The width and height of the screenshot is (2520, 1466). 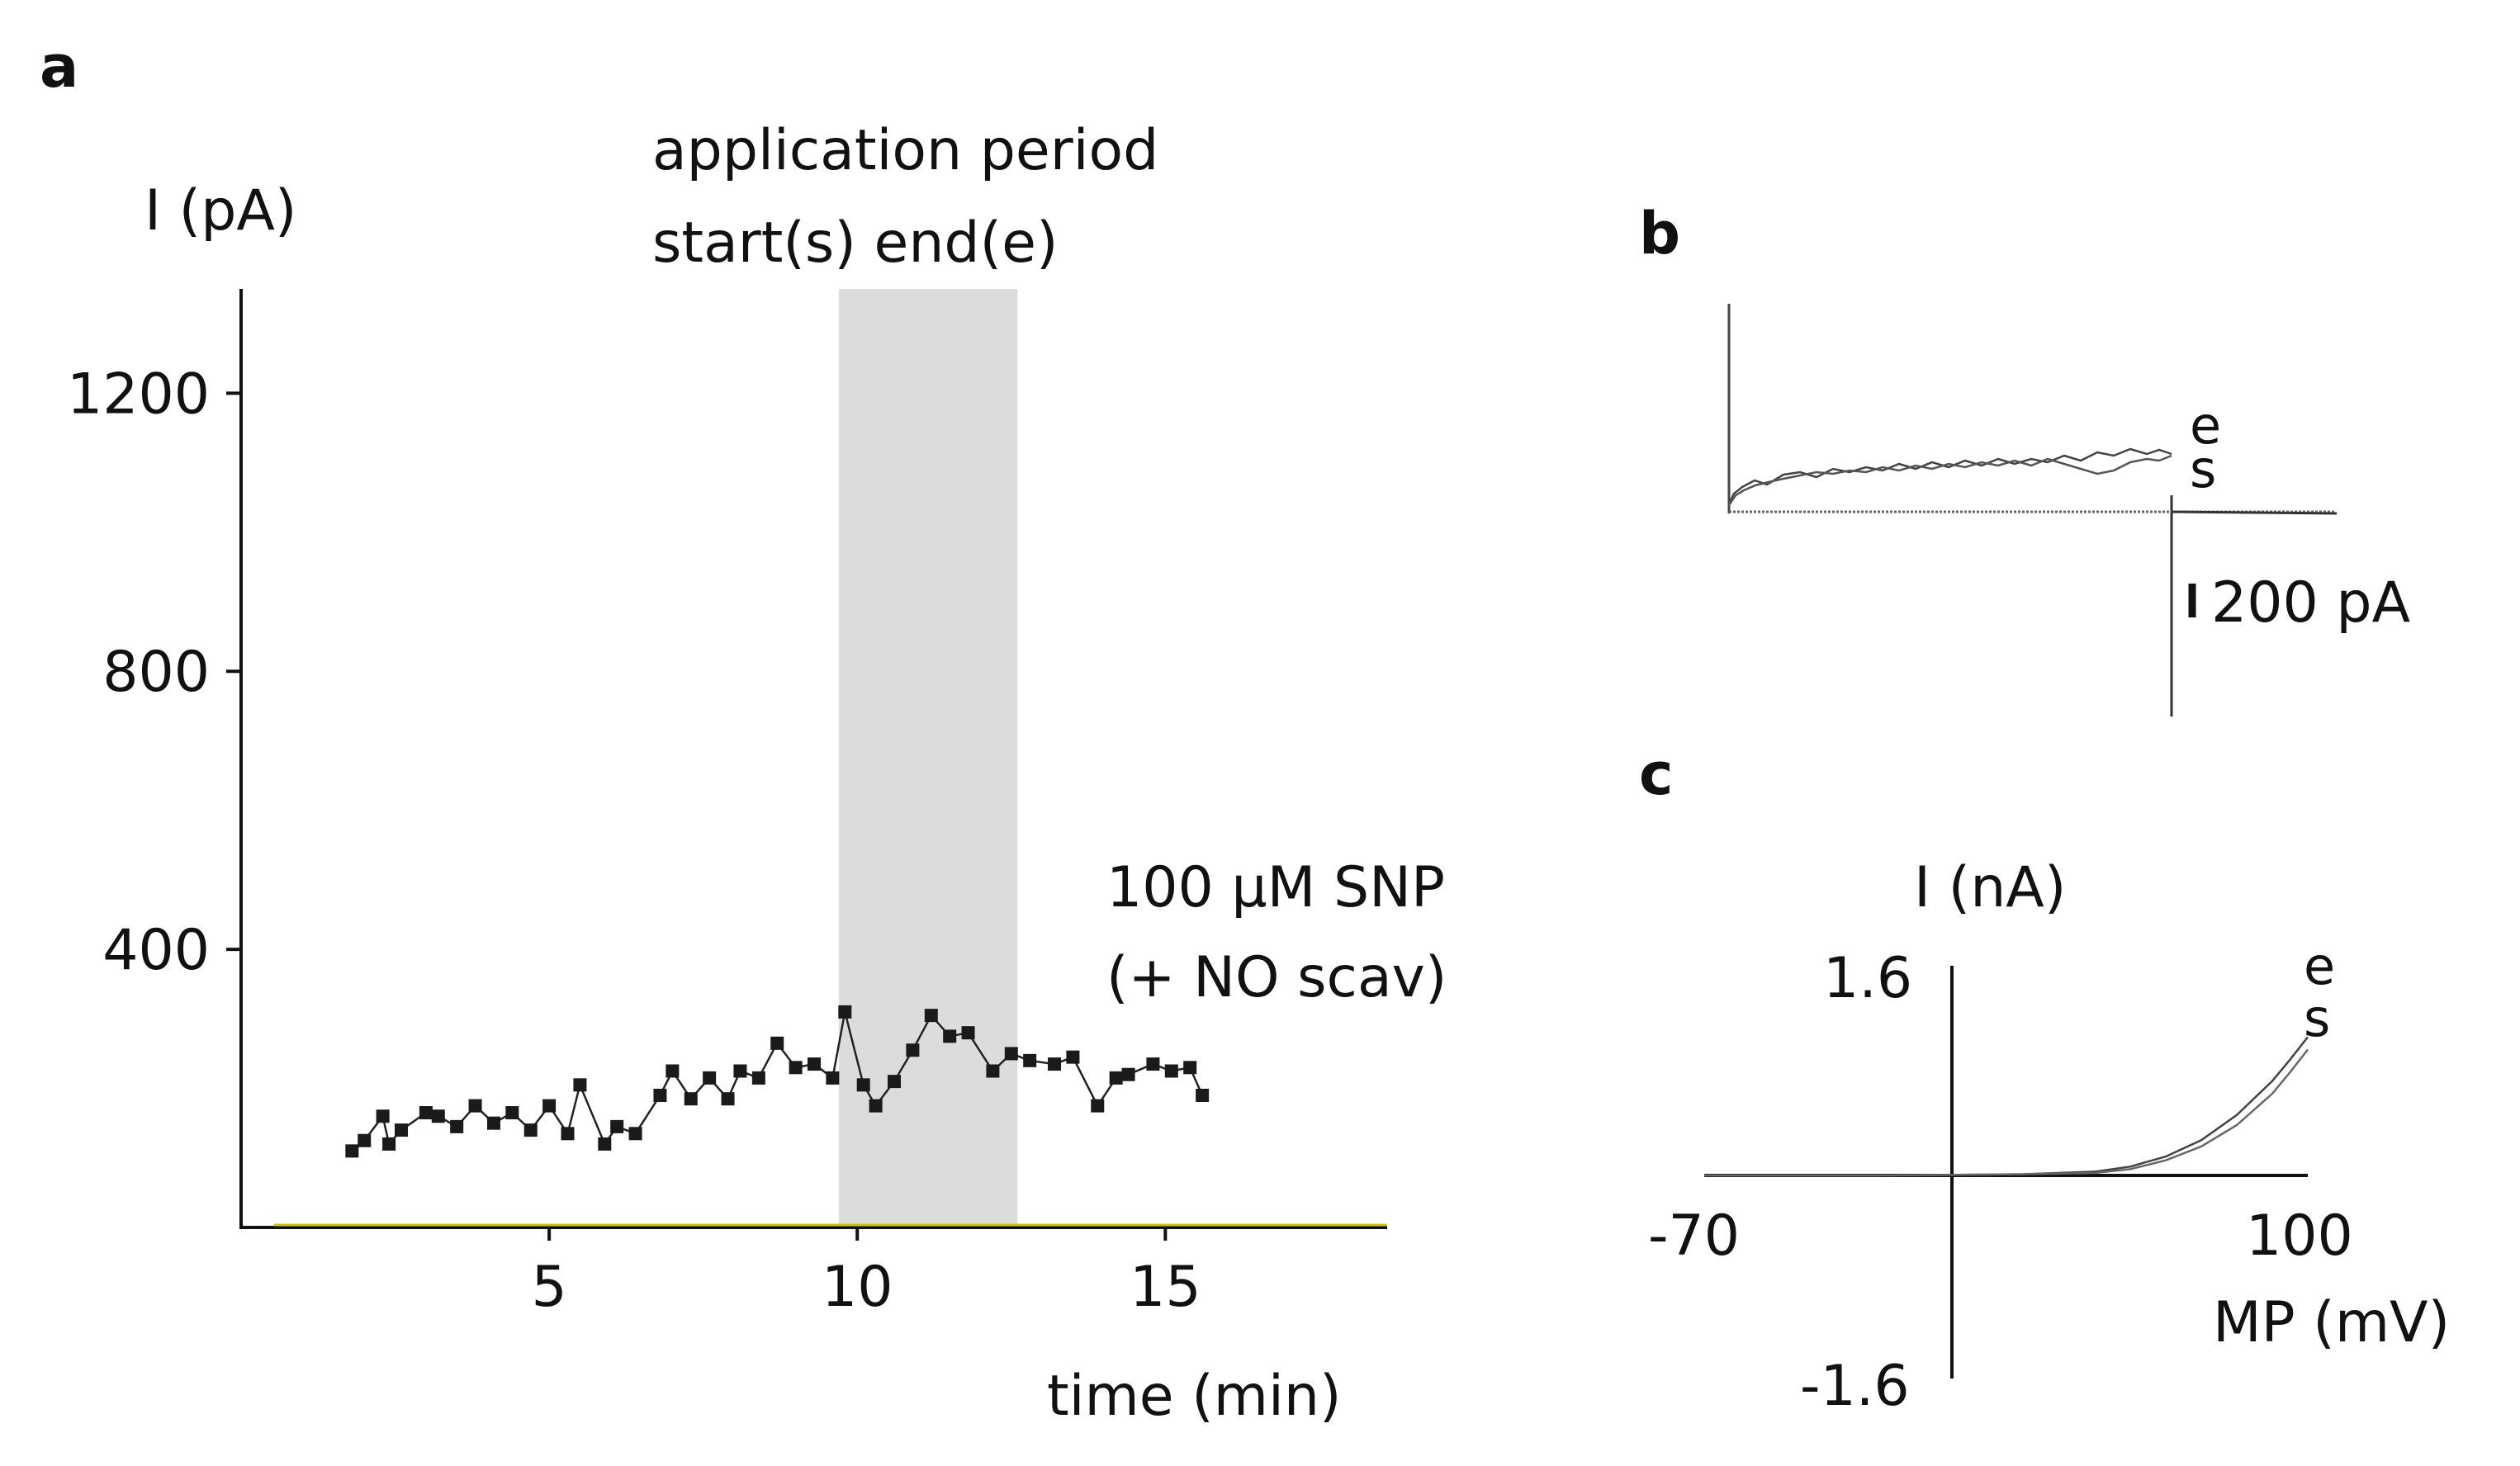 I want to click on x-axis-title: time (min), so click(x=1194, y=1396).